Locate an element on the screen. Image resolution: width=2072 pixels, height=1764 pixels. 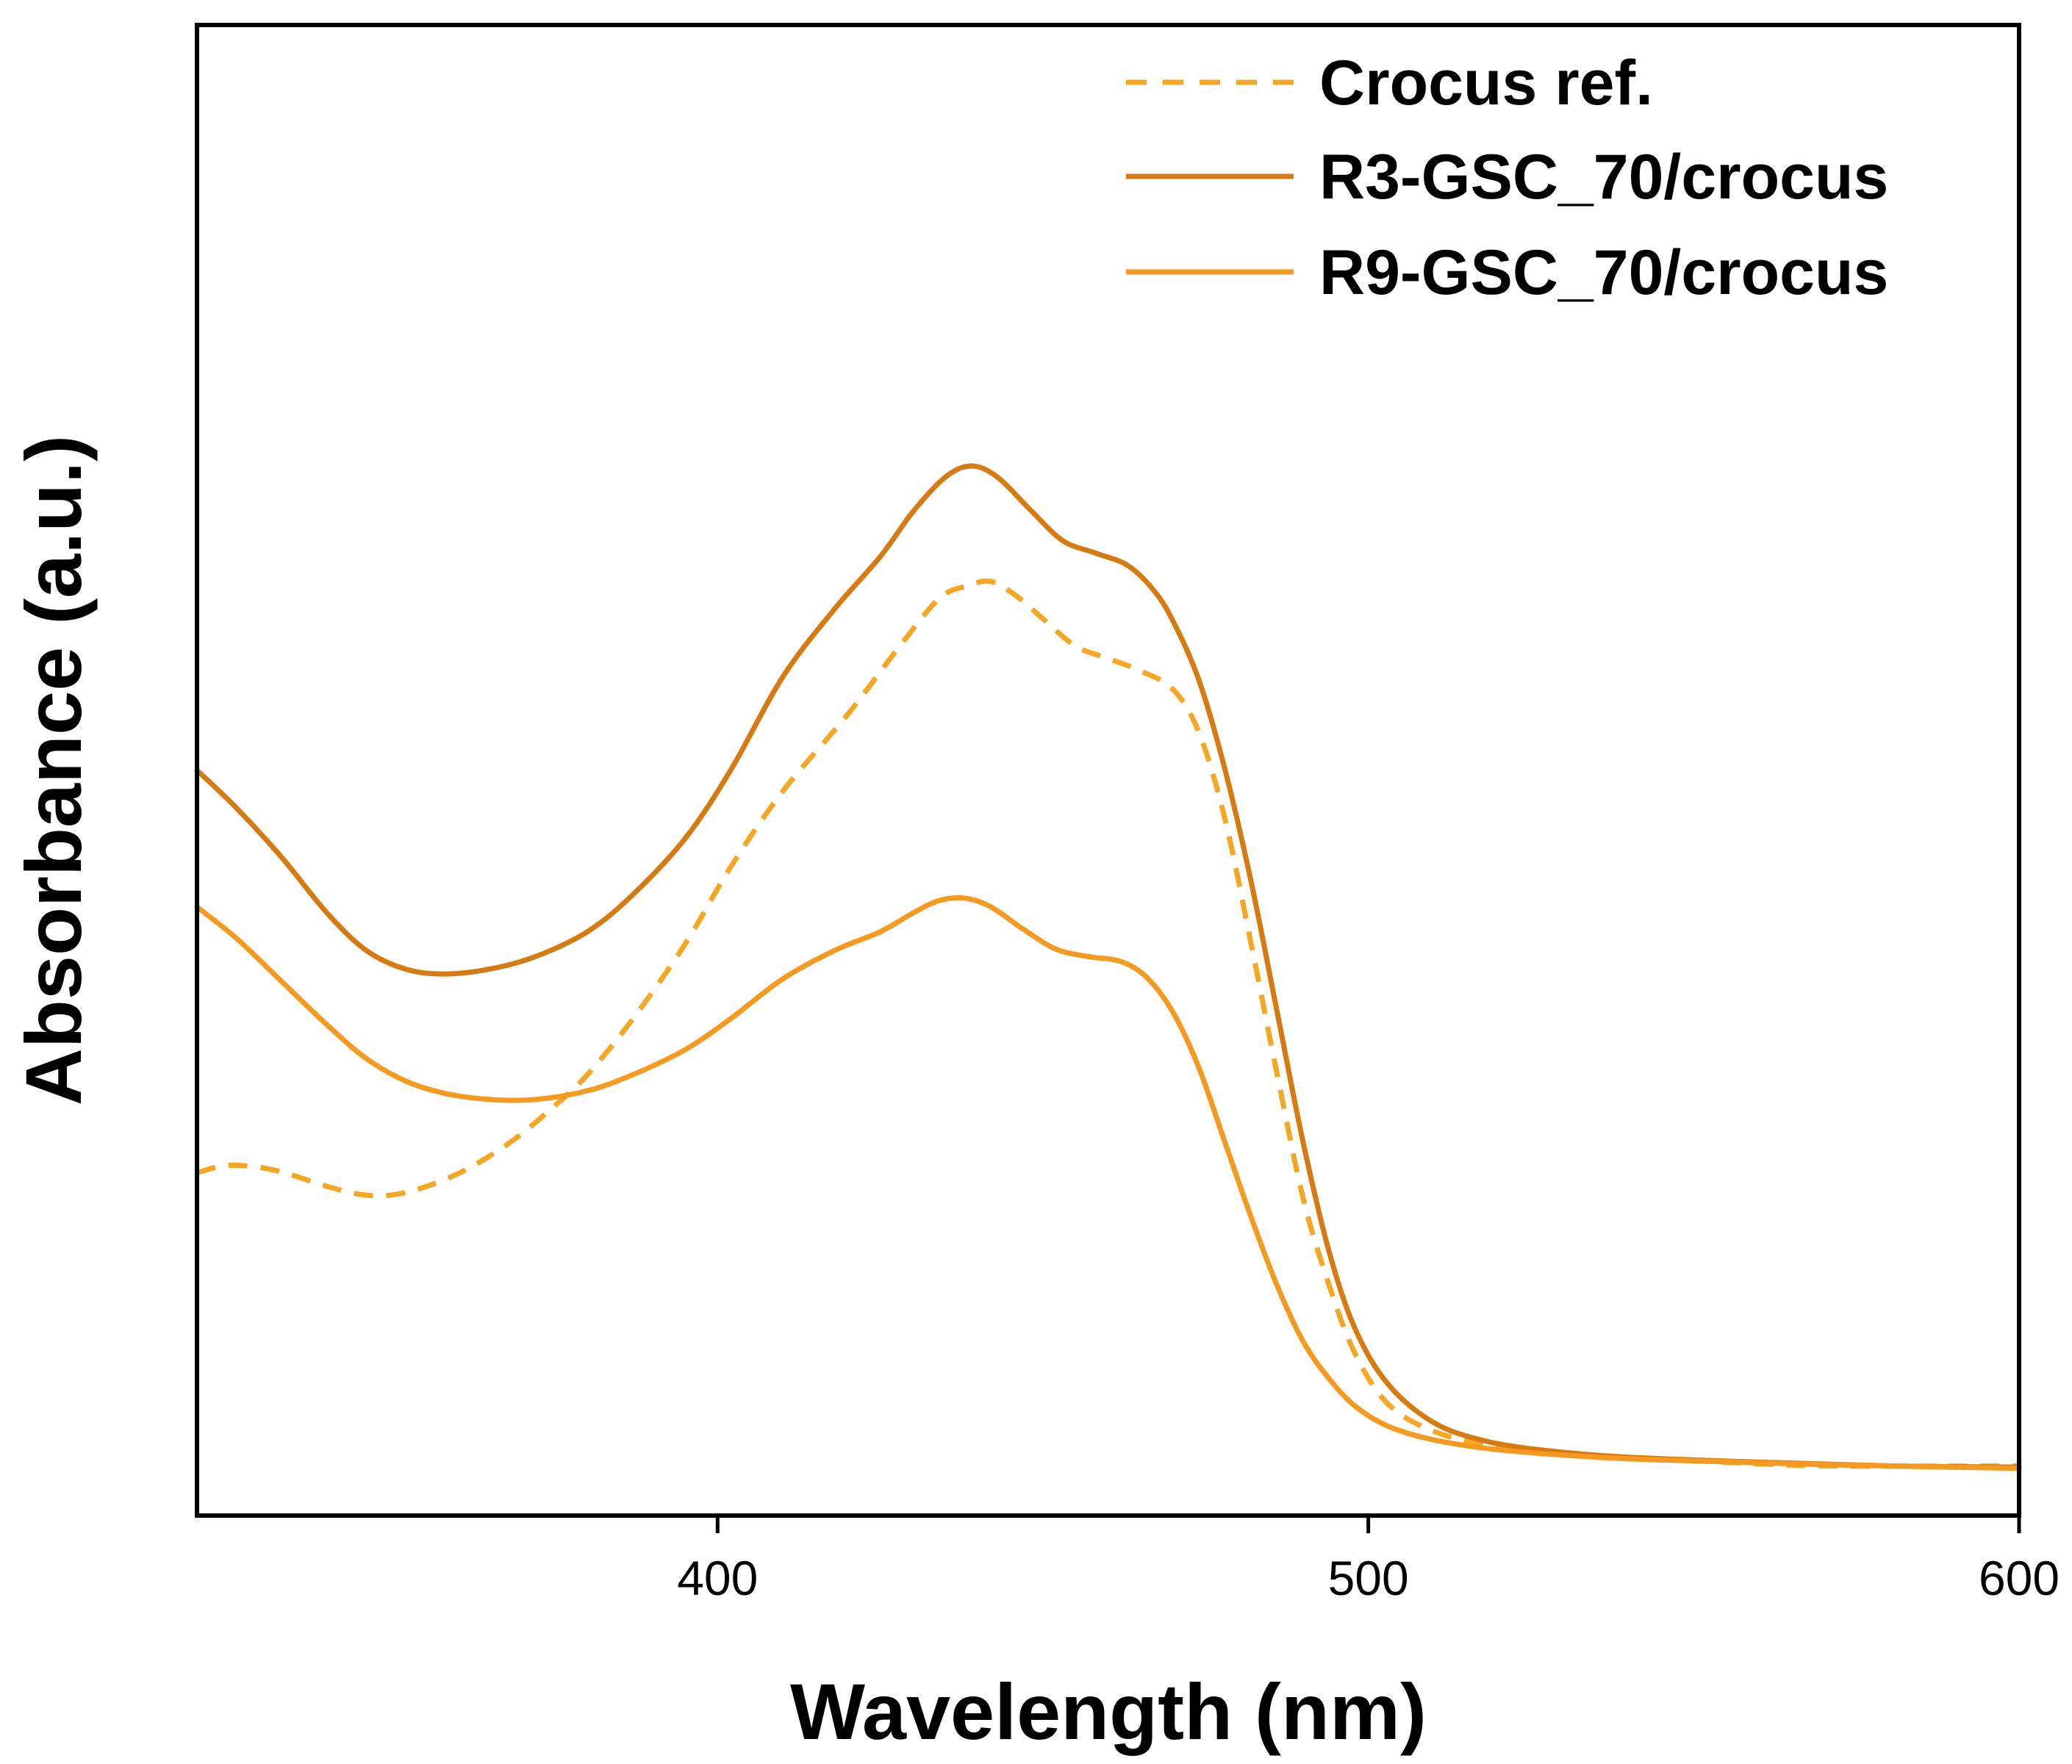
x-tick-label-400: 400 is located at coordinates (717, 1578).